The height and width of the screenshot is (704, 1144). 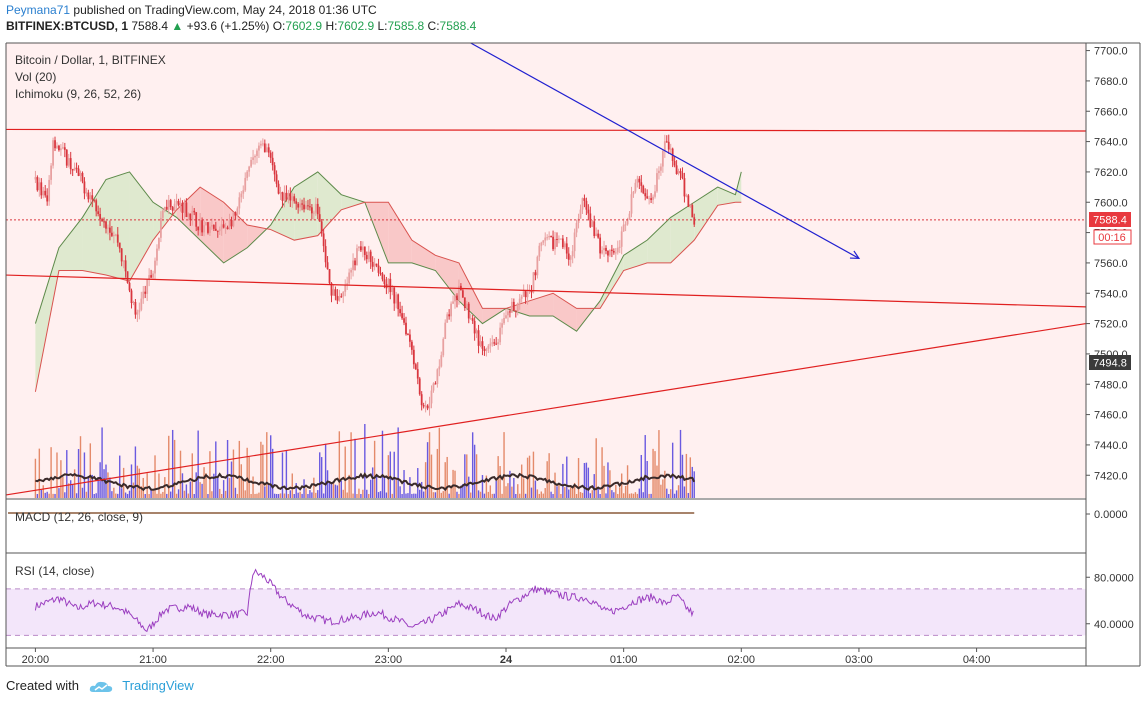 What do you see at coordinates (78, 94) in the screenshot?
I see `legend-ichimoku: Ichimoku (9, 26, 52, 26)` at bounding box center [78, 94].